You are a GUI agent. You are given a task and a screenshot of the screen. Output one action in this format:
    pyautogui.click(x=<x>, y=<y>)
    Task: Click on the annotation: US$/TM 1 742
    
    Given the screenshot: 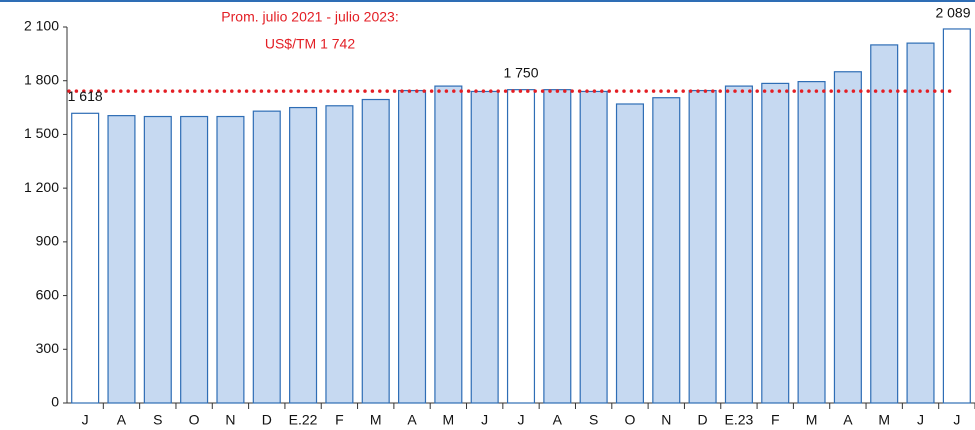 What is the action you would take?
    pyautogui.click(x=310, y=44)
    